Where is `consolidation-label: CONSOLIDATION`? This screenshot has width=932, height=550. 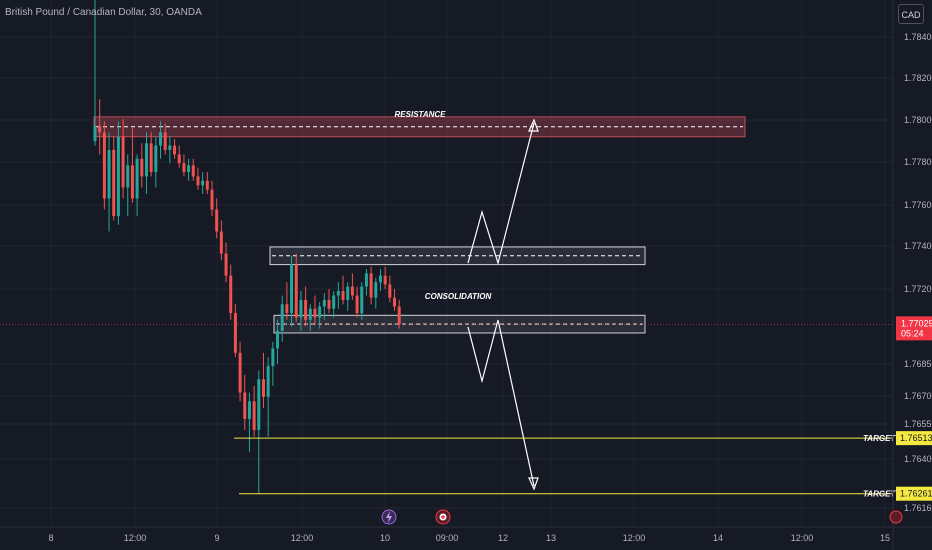
consolidation-label: CONSOLIDATION is located at coordinates (458, 296).